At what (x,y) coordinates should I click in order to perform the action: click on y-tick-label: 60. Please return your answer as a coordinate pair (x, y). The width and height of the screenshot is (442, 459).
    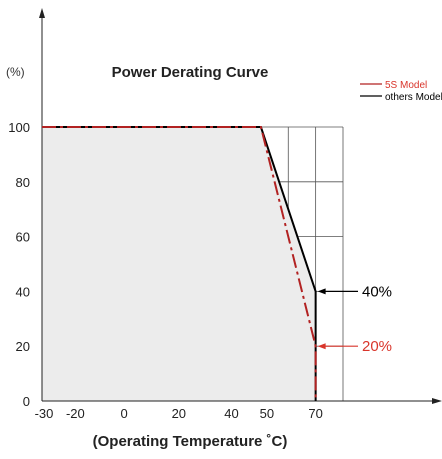
    Looking at the image, I should click on (23, 237).